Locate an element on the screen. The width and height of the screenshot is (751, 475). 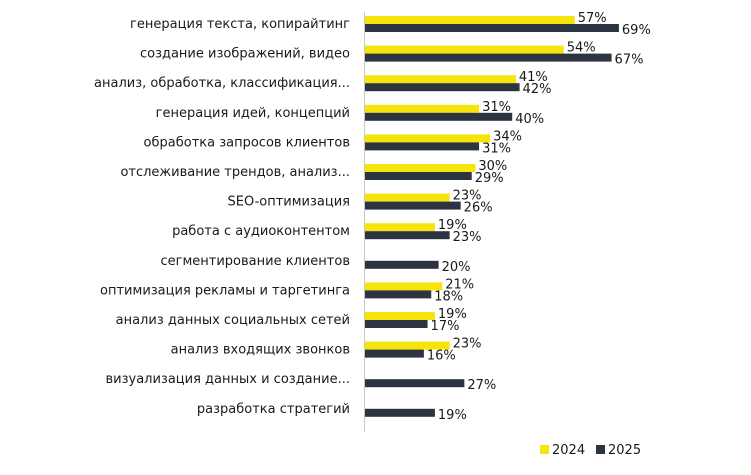
category-label: анализ данных социальных сетей is located at coordinates (233, 320).